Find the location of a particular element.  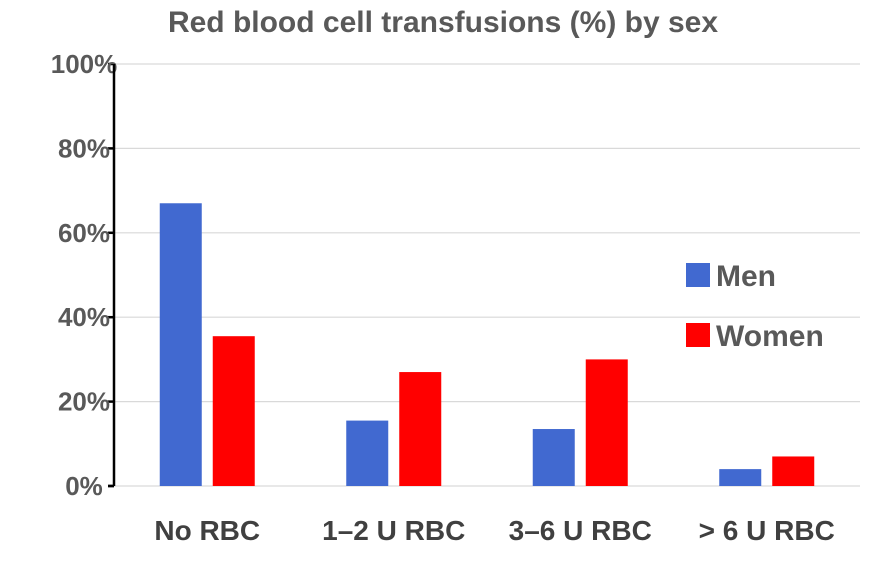

y-tick-label: 60% is located at coordinates (84, 233).